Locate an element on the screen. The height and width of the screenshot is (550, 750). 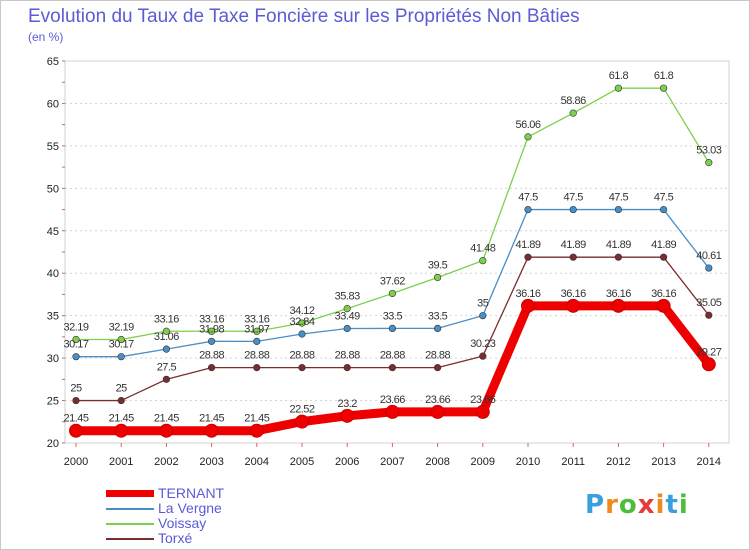
y-tick-label: 55 is located at coordinates (53, 147).